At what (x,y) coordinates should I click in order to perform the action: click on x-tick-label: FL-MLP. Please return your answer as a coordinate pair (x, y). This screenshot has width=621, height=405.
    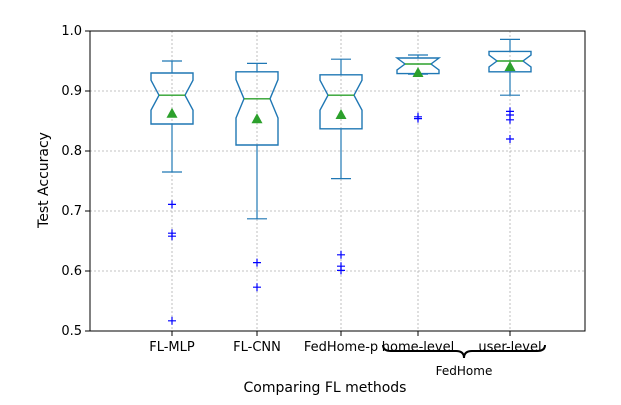
    Looking at the image, I should click on (172, 347).